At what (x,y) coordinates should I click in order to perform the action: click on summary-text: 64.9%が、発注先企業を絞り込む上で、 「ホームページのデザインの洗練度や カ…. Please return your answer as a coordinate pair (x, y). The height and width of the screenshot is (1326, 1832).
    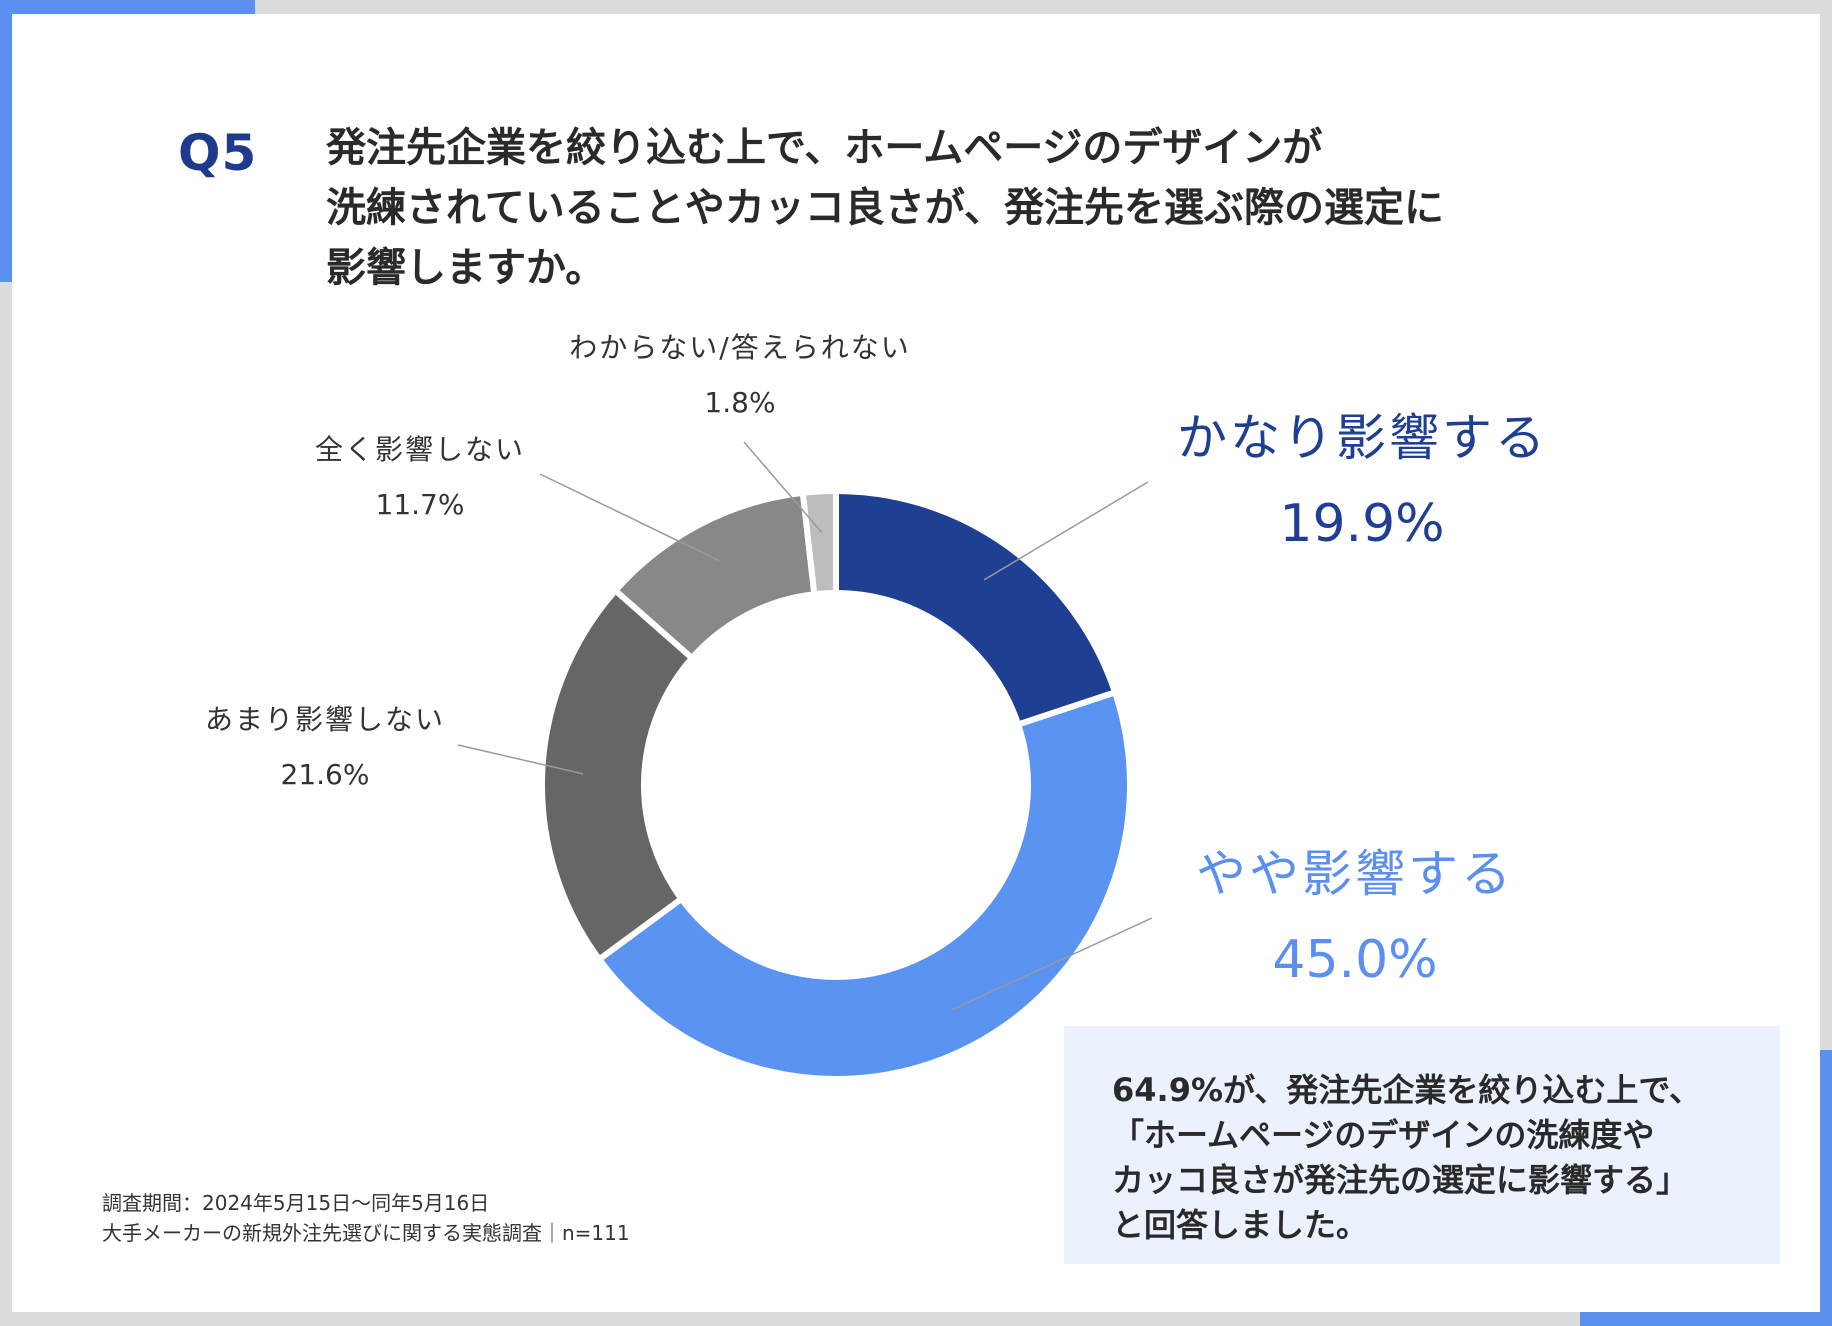
    Looking at the image, I should click on (1406, 1158).